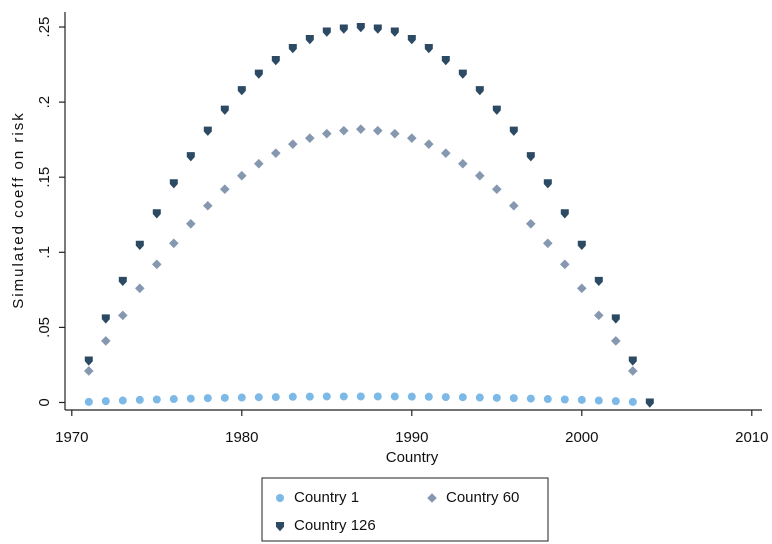 This screenshot has width=772, height=544. I want to click on y-tick-label: .2, so click(44, 102).